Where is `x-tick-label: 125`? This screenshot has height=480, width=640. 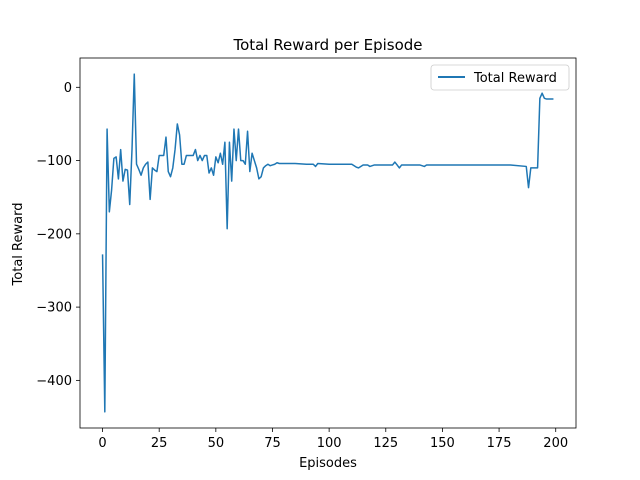
x-tick-label: 125 is located at coordinates (385, 443).